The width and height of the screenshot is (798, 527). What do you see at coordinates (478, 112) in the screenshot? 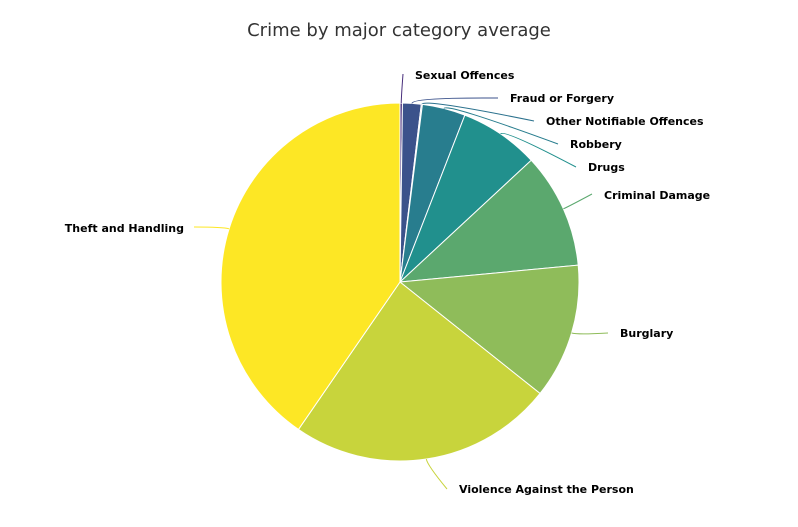
I see `connector-other-notifiable-offences` at bounding box center [478, 112].